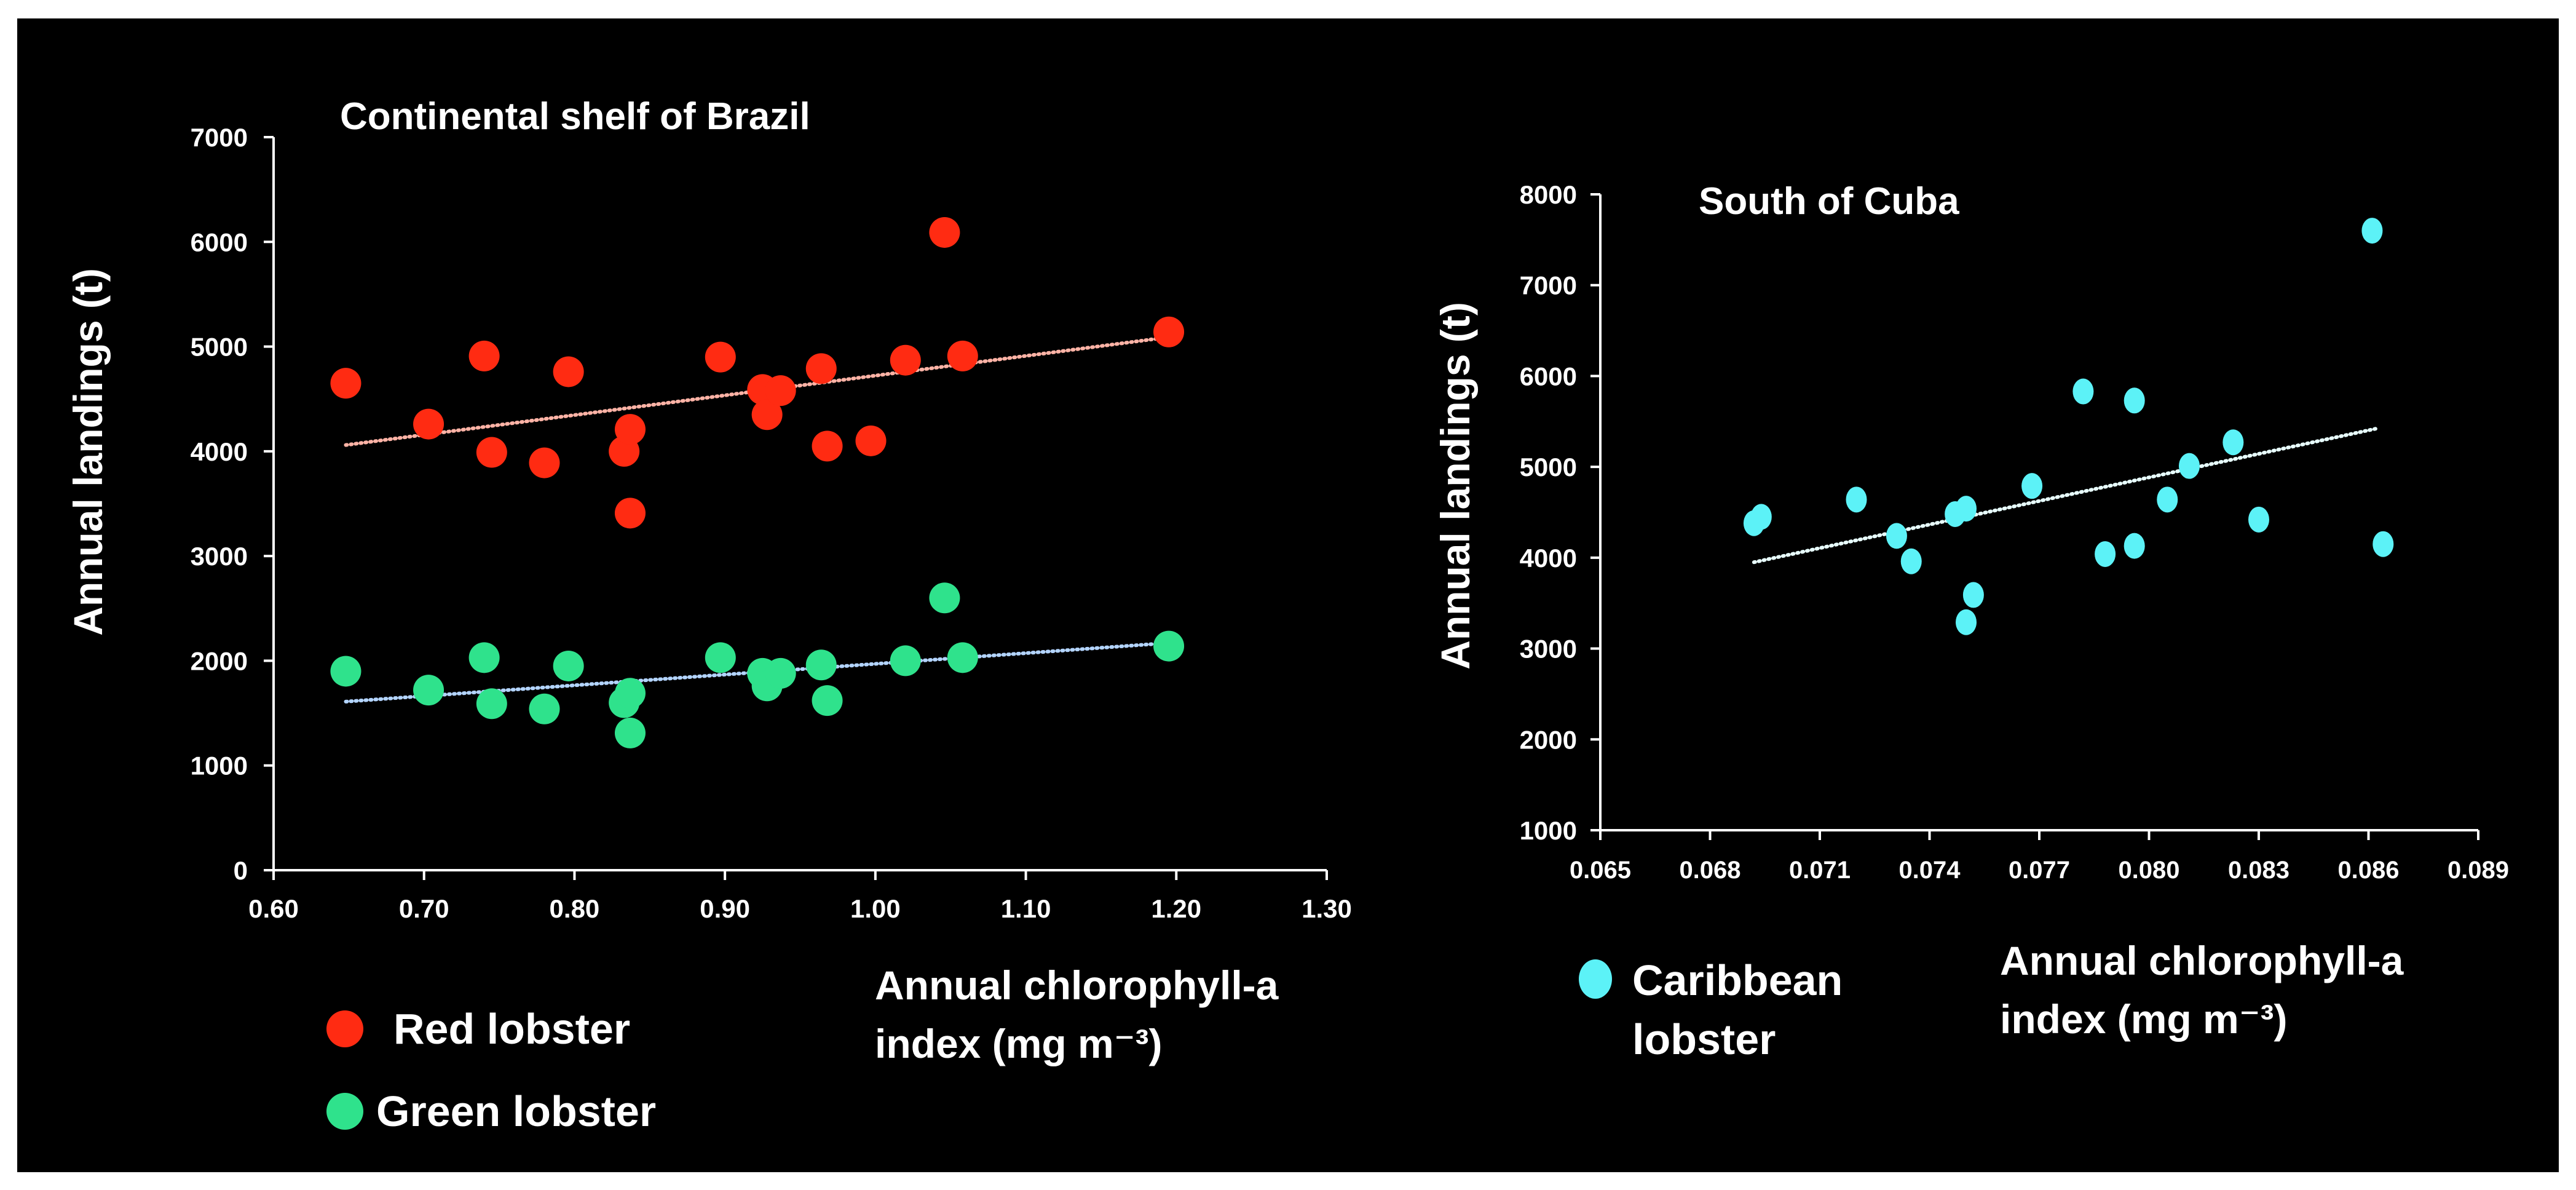 This screenshot has width=2576, height=1190. What do you see at coordinates (219, 242) in the screenshot?
I see `brazil-y-tick-label: 6000` at bounding box center [219, 242].